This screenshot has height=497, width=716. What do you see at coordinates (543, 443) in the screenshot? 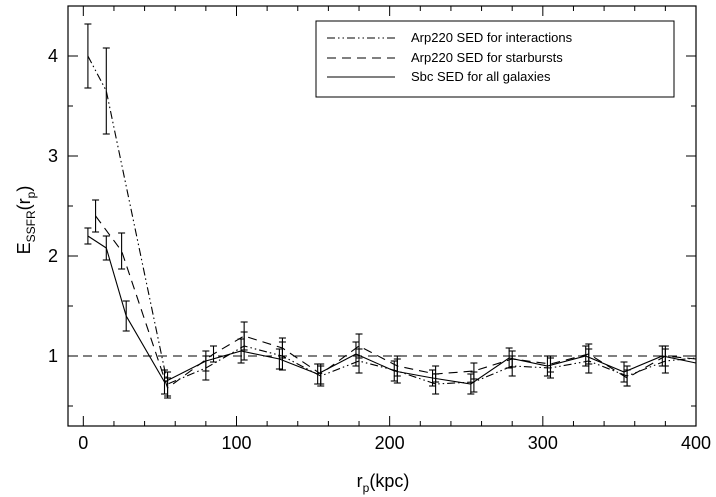
I see `x-tick-label: 300` at bounding box center [543, 443].